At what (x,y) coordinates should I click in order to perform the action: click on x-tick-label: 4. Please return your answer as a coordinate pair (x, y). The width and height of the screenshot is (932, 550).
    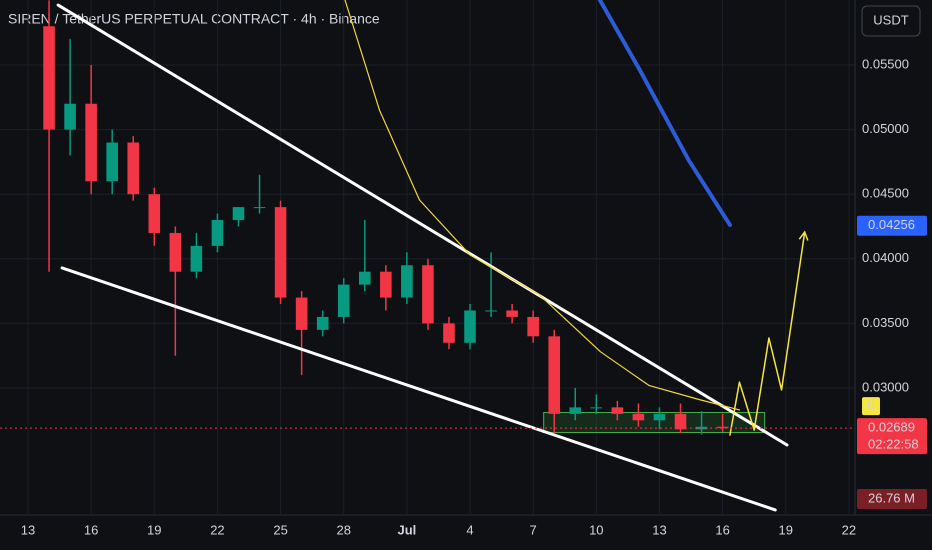
    Looking at the image, I should click on (469, 529).